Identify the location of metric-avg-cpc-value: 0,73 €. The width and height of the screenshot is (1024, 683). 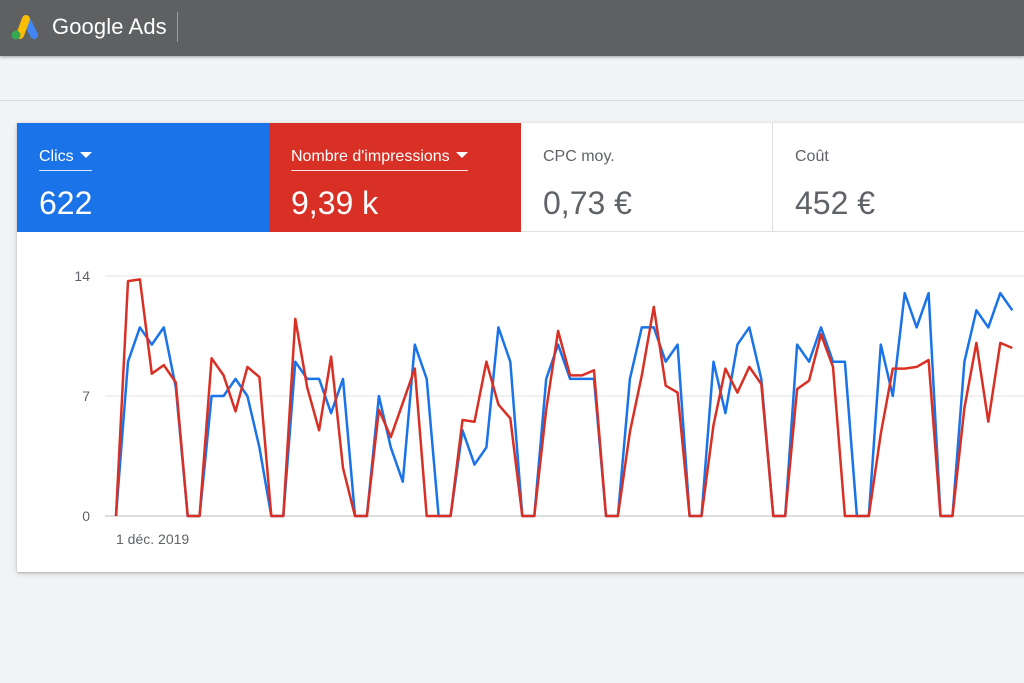
(587, 203).